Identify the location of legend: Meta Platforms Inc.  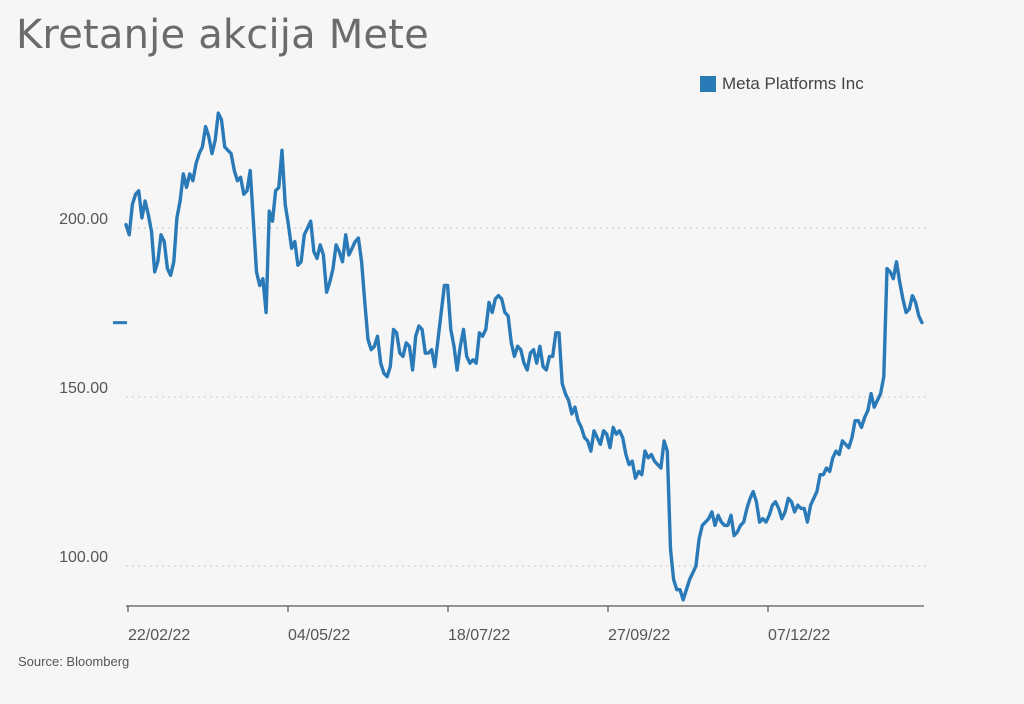
(782, 84).